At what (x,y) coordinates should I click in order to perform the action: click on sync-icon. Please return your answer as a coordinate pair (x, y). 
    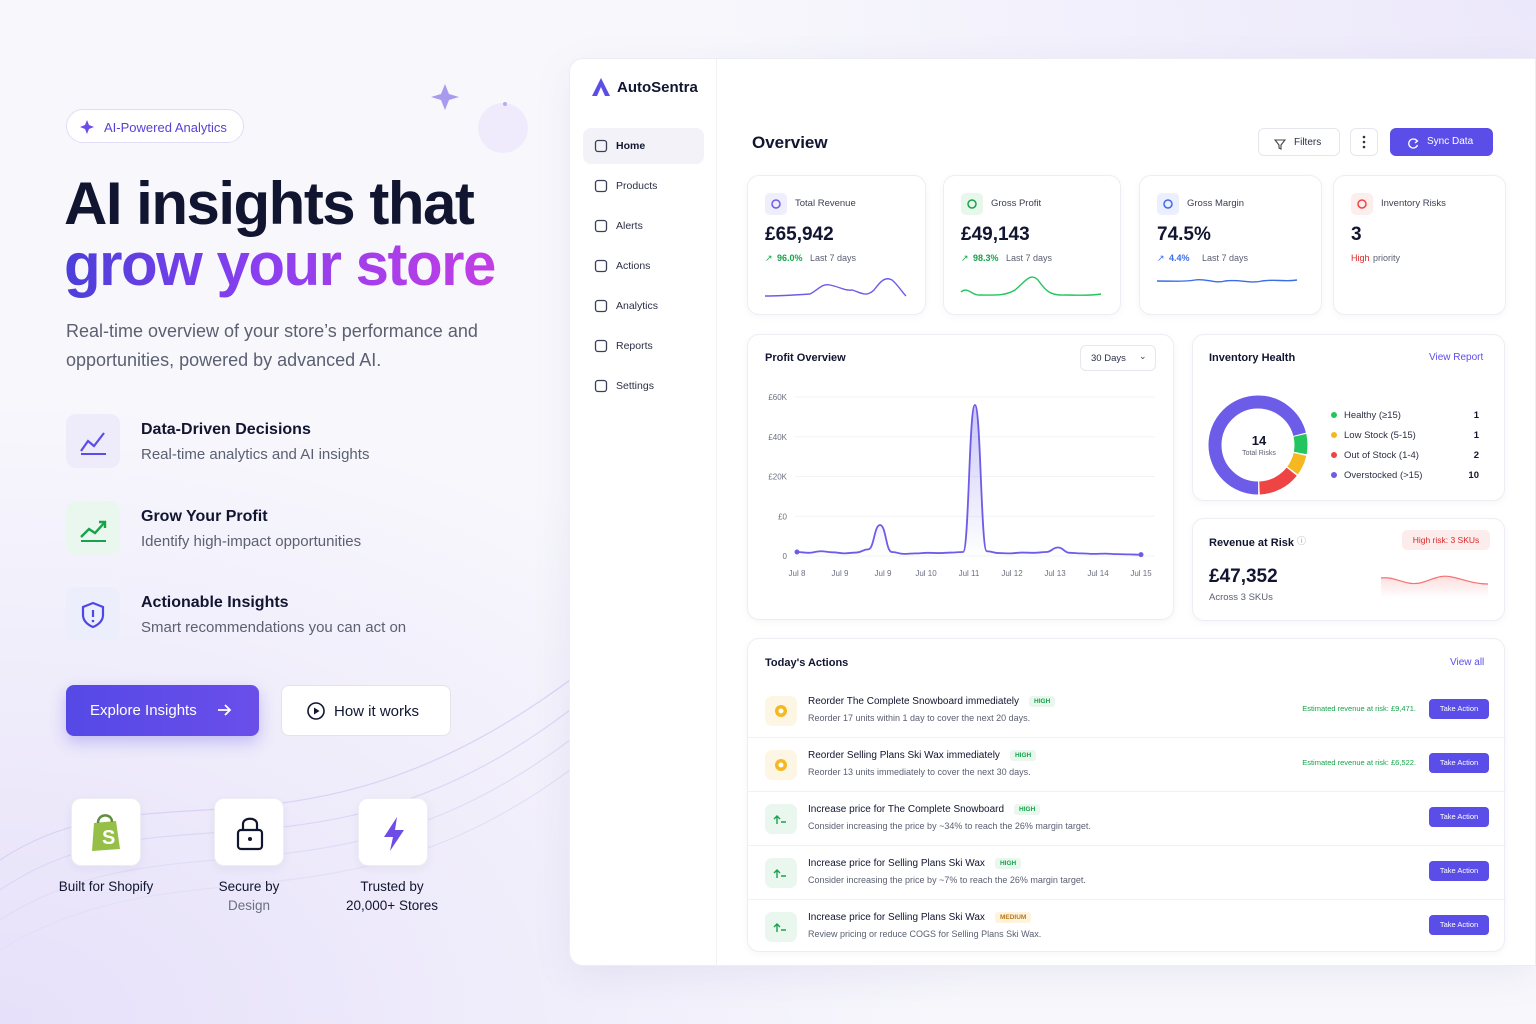
    Looking at the image, I should click on (1413, 145).